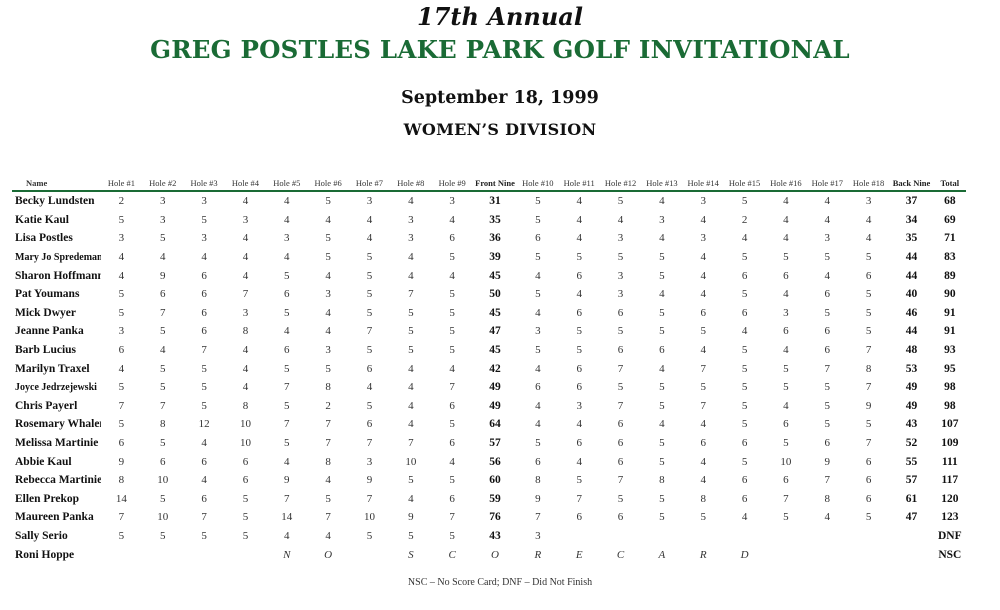 This screenshot has width=1000, height=610. What do you see at coordinates (495, 461) in the screenshot?
I see `front-nine-score: 56` at bounding box center [495, 461].